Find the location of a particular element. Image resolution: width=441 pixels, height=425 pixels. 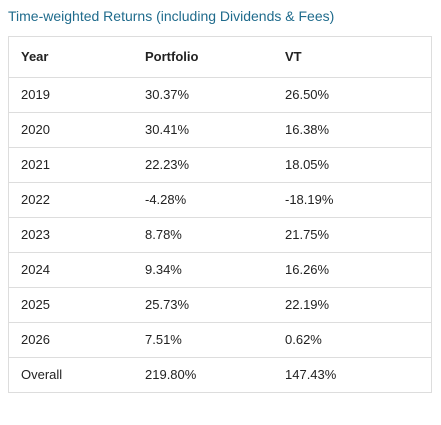

table-row: 2020 30.41% 16.38% is located at coordinates (220, 129).